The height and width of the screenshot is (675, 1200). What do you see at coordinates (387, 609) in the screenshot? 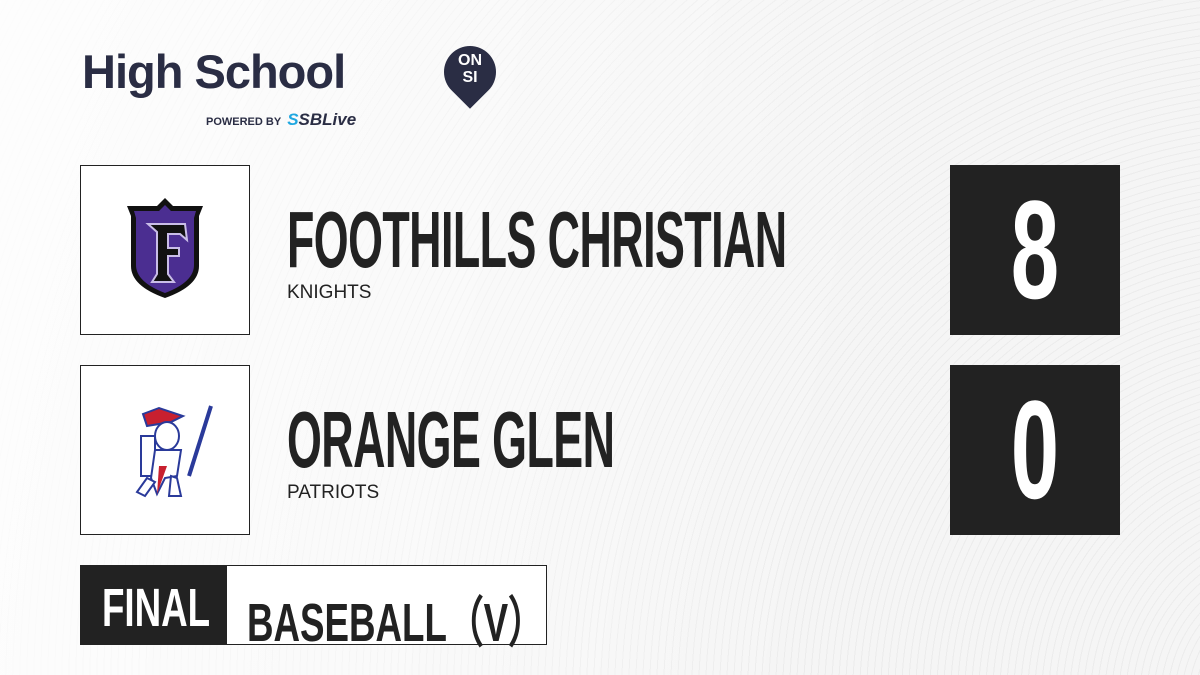
I see `sport-label: BASEBALL（V）` at bounding box center [387, 609].